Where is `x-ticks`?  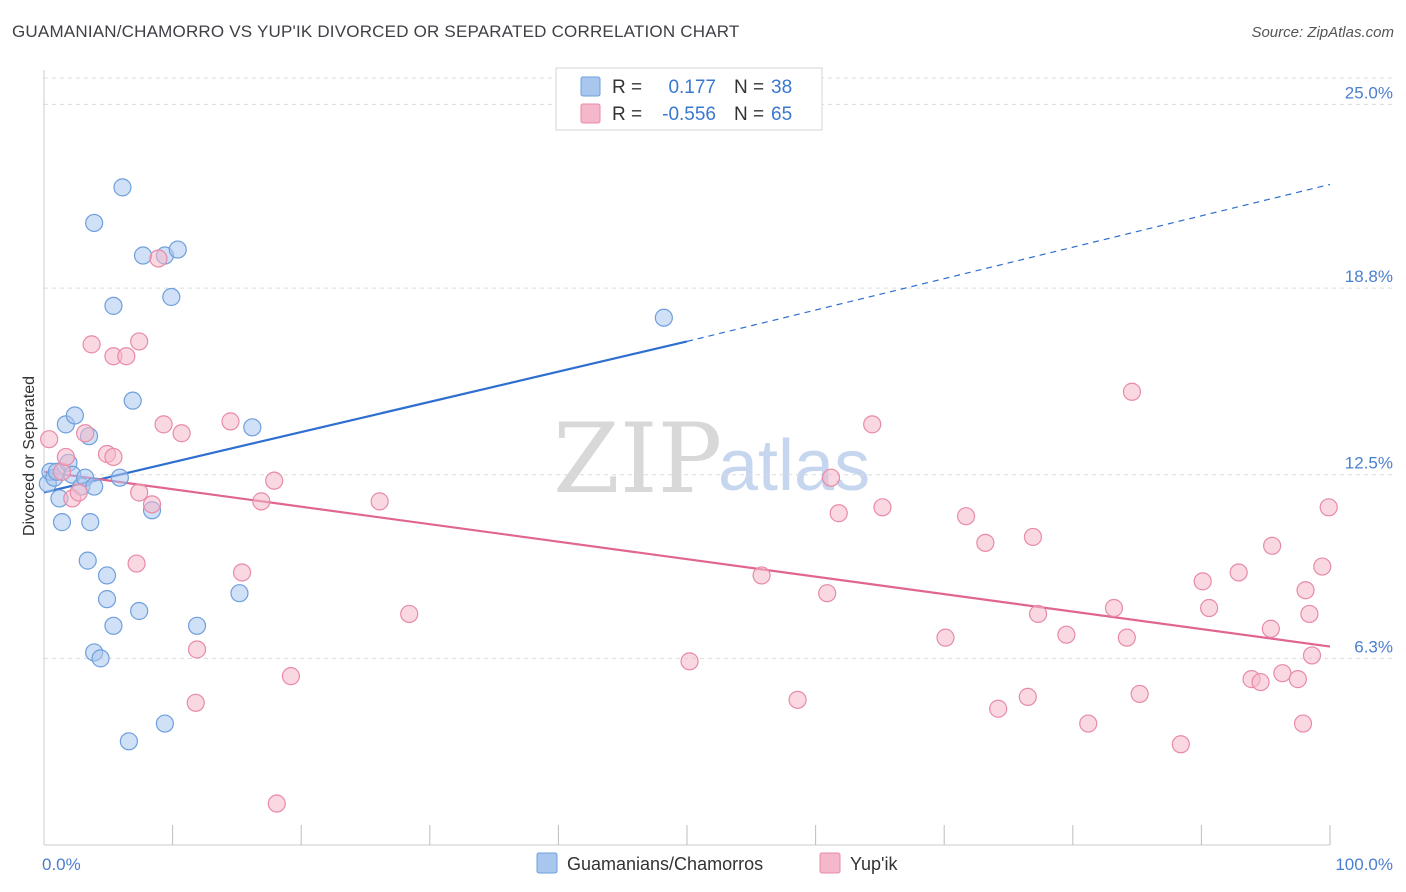 x-ticks is located at coordinates (751, 835).